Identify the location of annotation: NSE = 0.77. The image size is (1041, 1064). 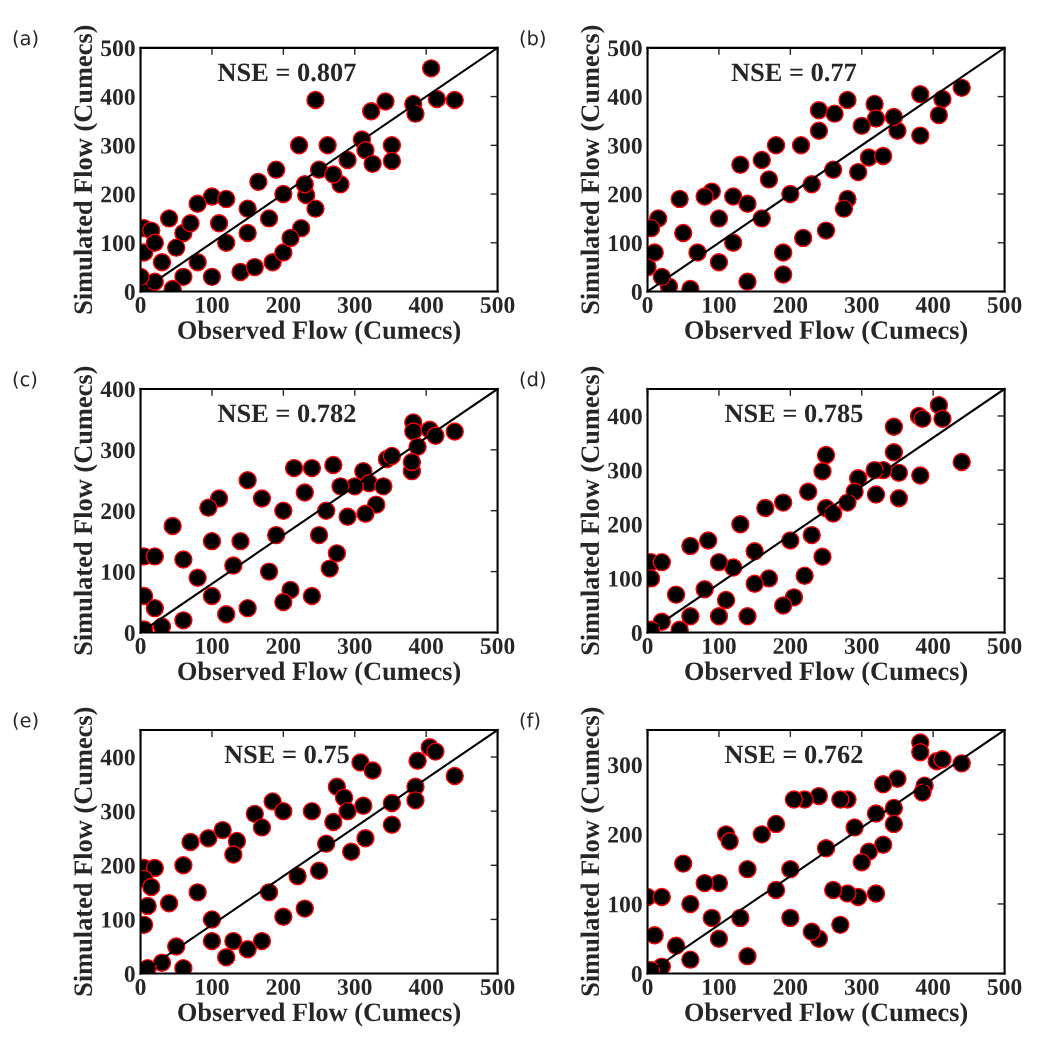
(794, 72).